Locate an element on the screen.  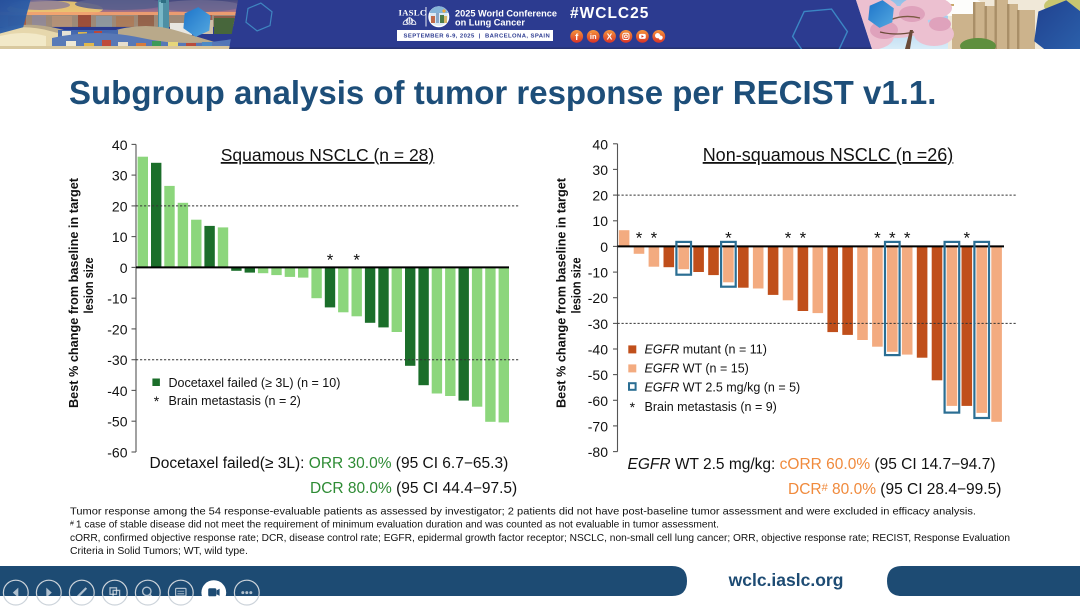
svg-text: in is located at coordinates (593, 36).